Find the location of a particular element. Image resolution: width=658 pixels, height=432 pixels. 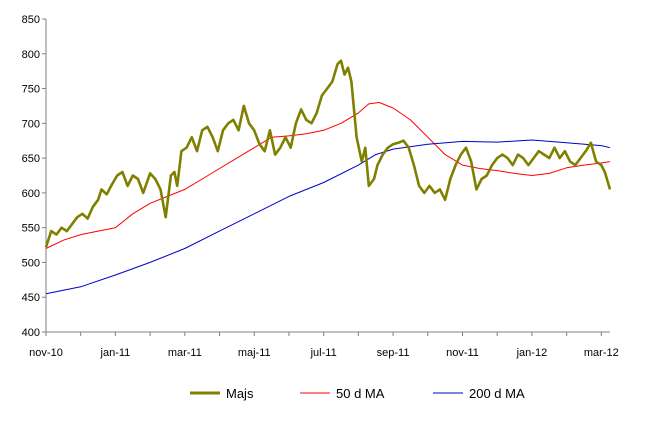

legend-label: 50 d MA is located at coordinates (360, 393).